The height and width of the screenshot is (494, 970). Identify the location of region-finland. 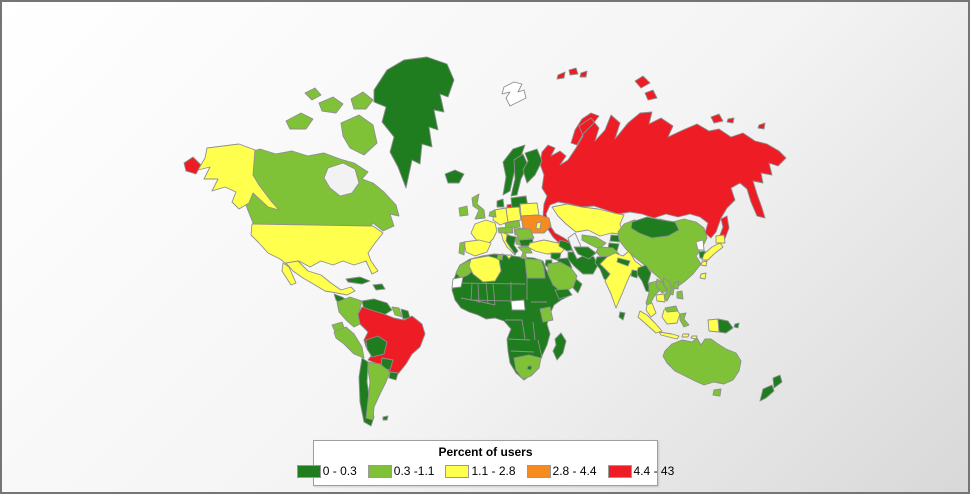
(532, 166).